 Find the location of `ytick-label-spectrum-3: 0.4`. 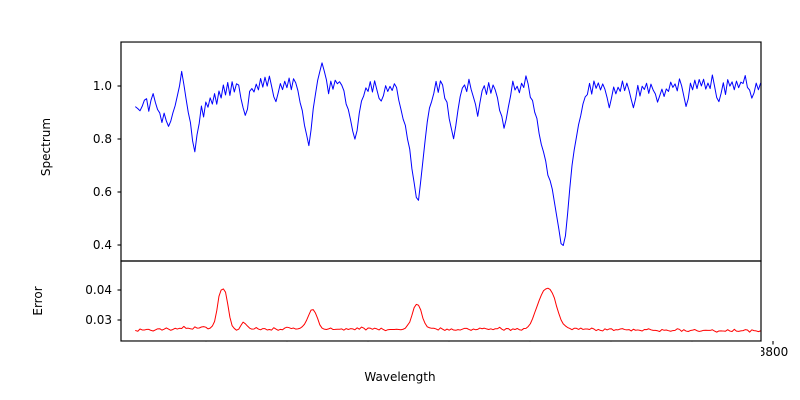

ytick-label-spectrum-3: 0.4 is located at coordinates (102, 245).